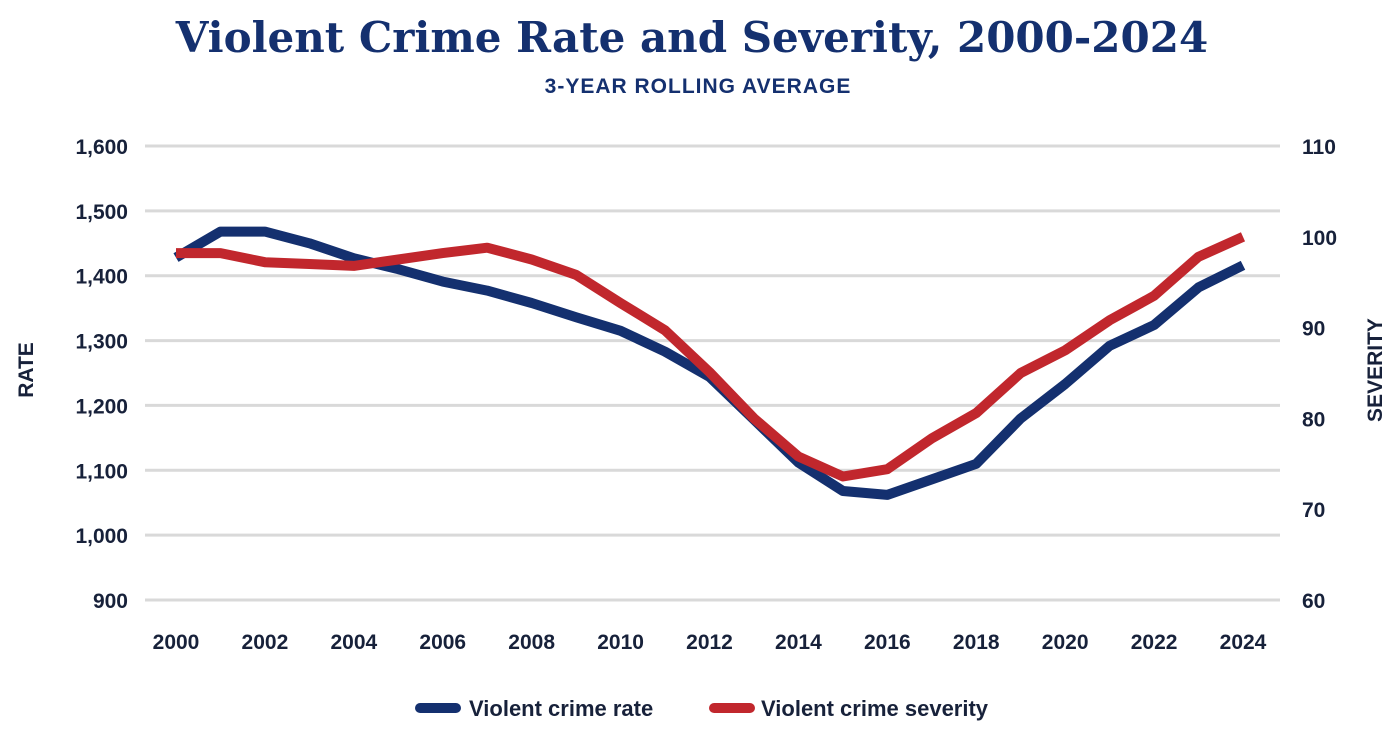 The height and width of the screenshot is (747, 1400). What do you see at coordinates (531, 642) in the screenshot?
I see `x-tick-label: 2008` at bounding box center [531, 642].